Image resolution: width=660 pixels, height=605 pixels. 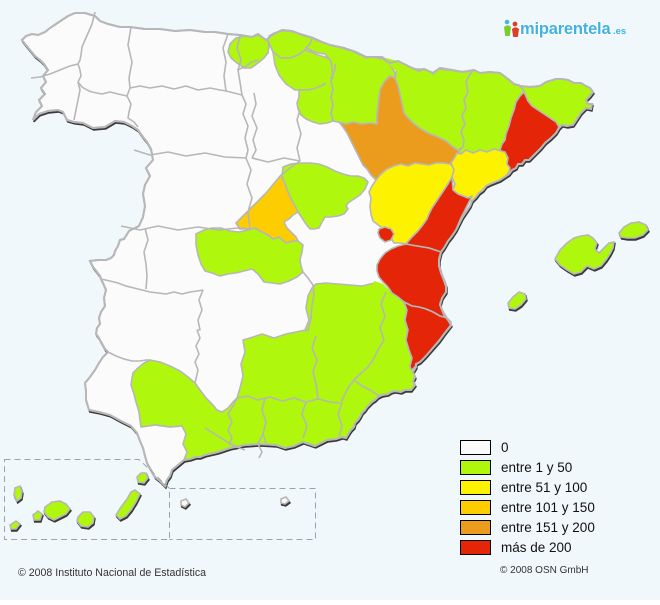 I want to click on svg-text: entre 151 y 200, so click(x=548, y=527).